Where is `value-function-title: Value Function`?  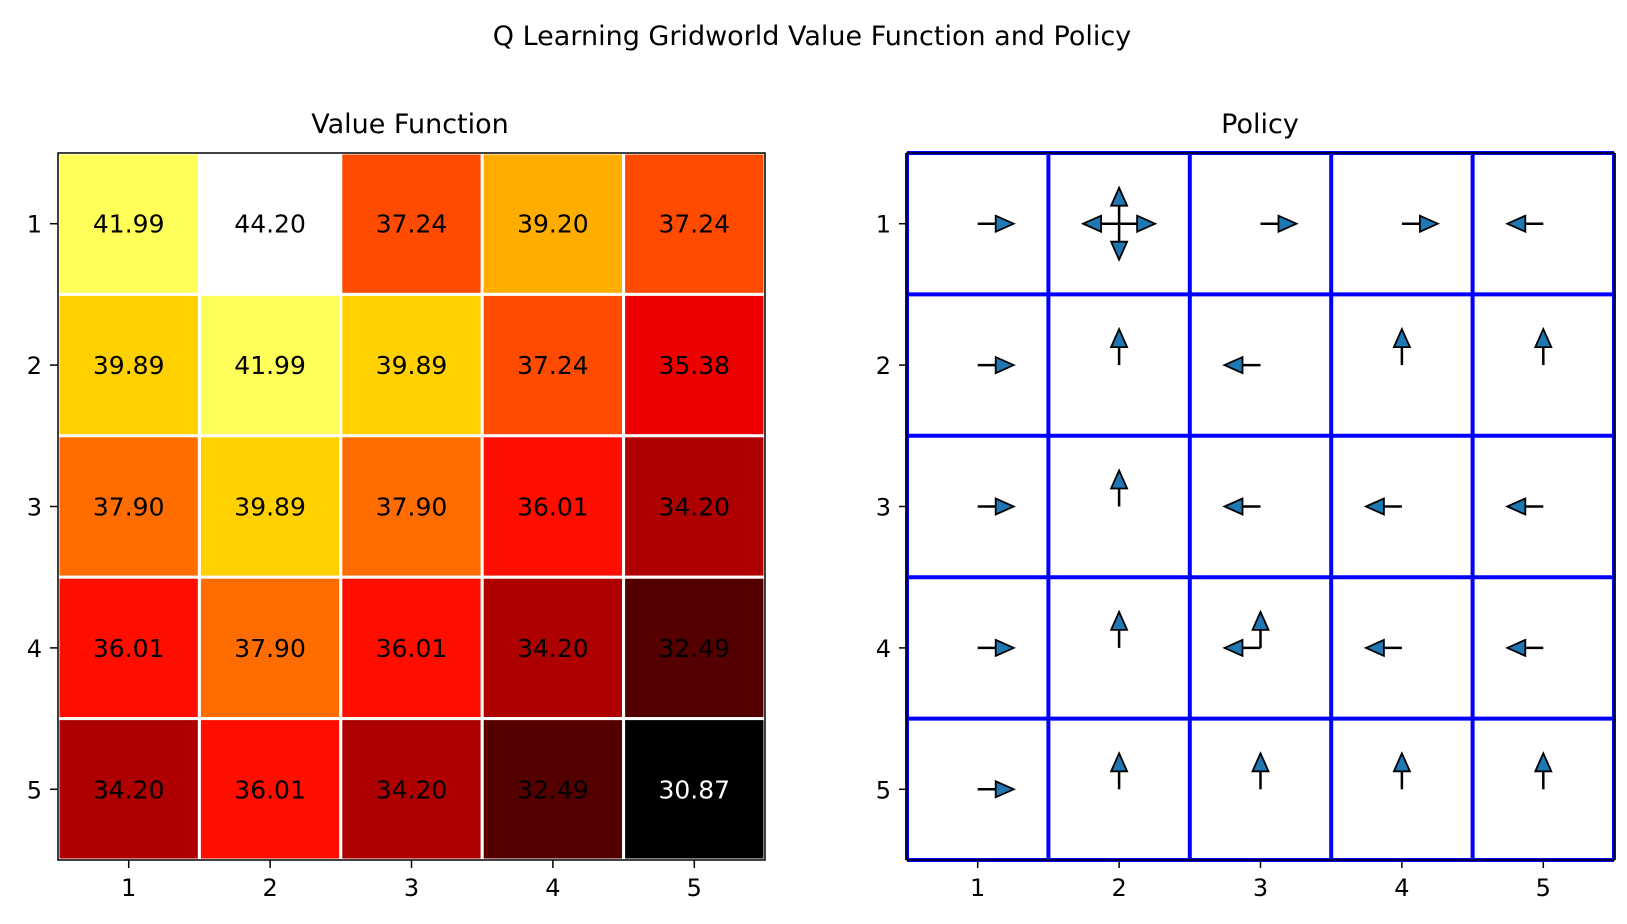
value-function-title: Value Function is located at coordinates (410, 124).